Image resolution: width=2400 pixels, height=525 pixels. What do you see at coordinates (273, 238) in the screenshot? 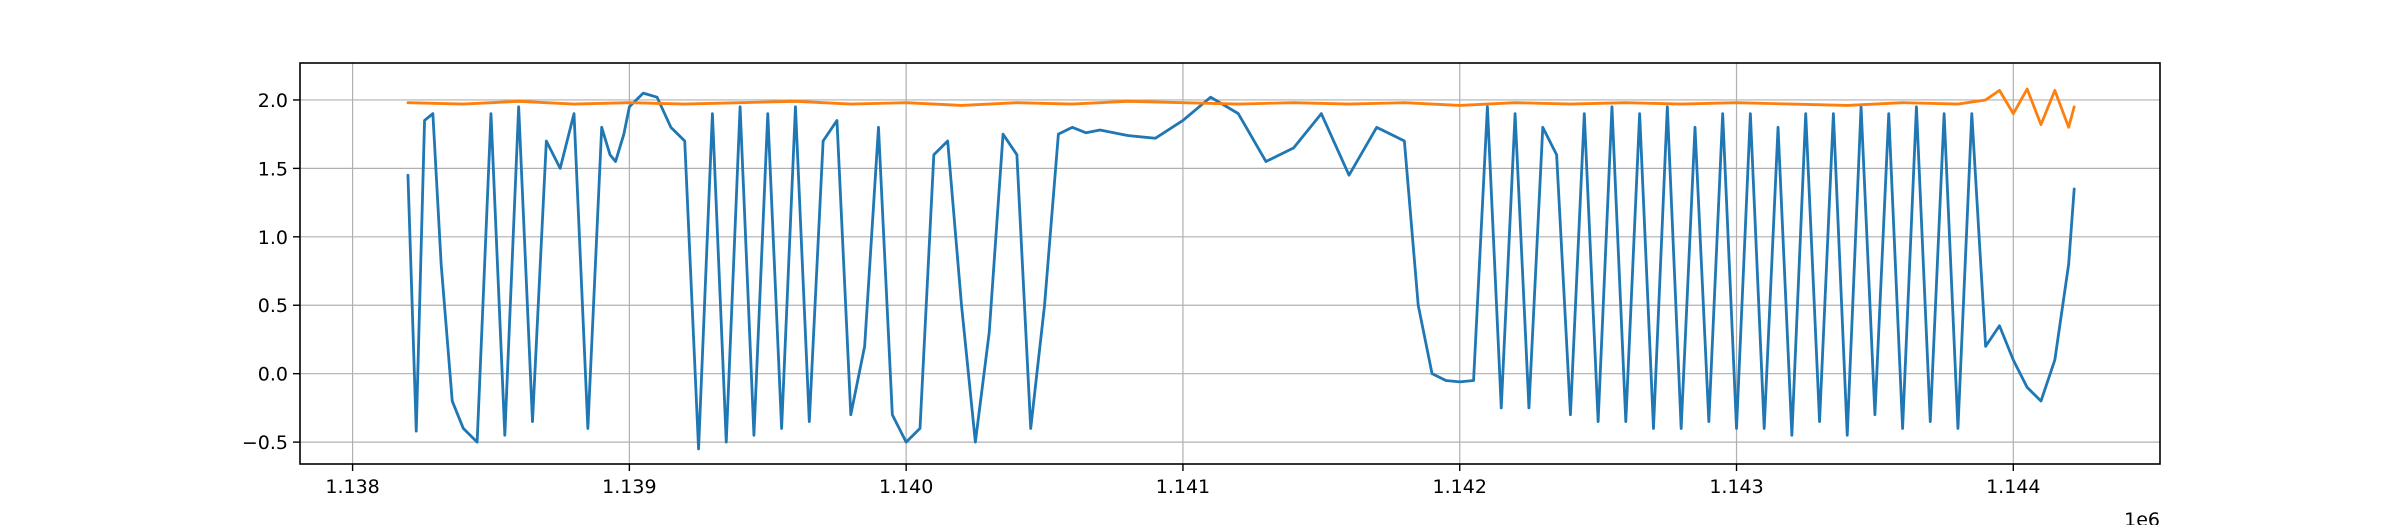
I see `y-tick-label: 1.0` at bounding box center [273, 238].